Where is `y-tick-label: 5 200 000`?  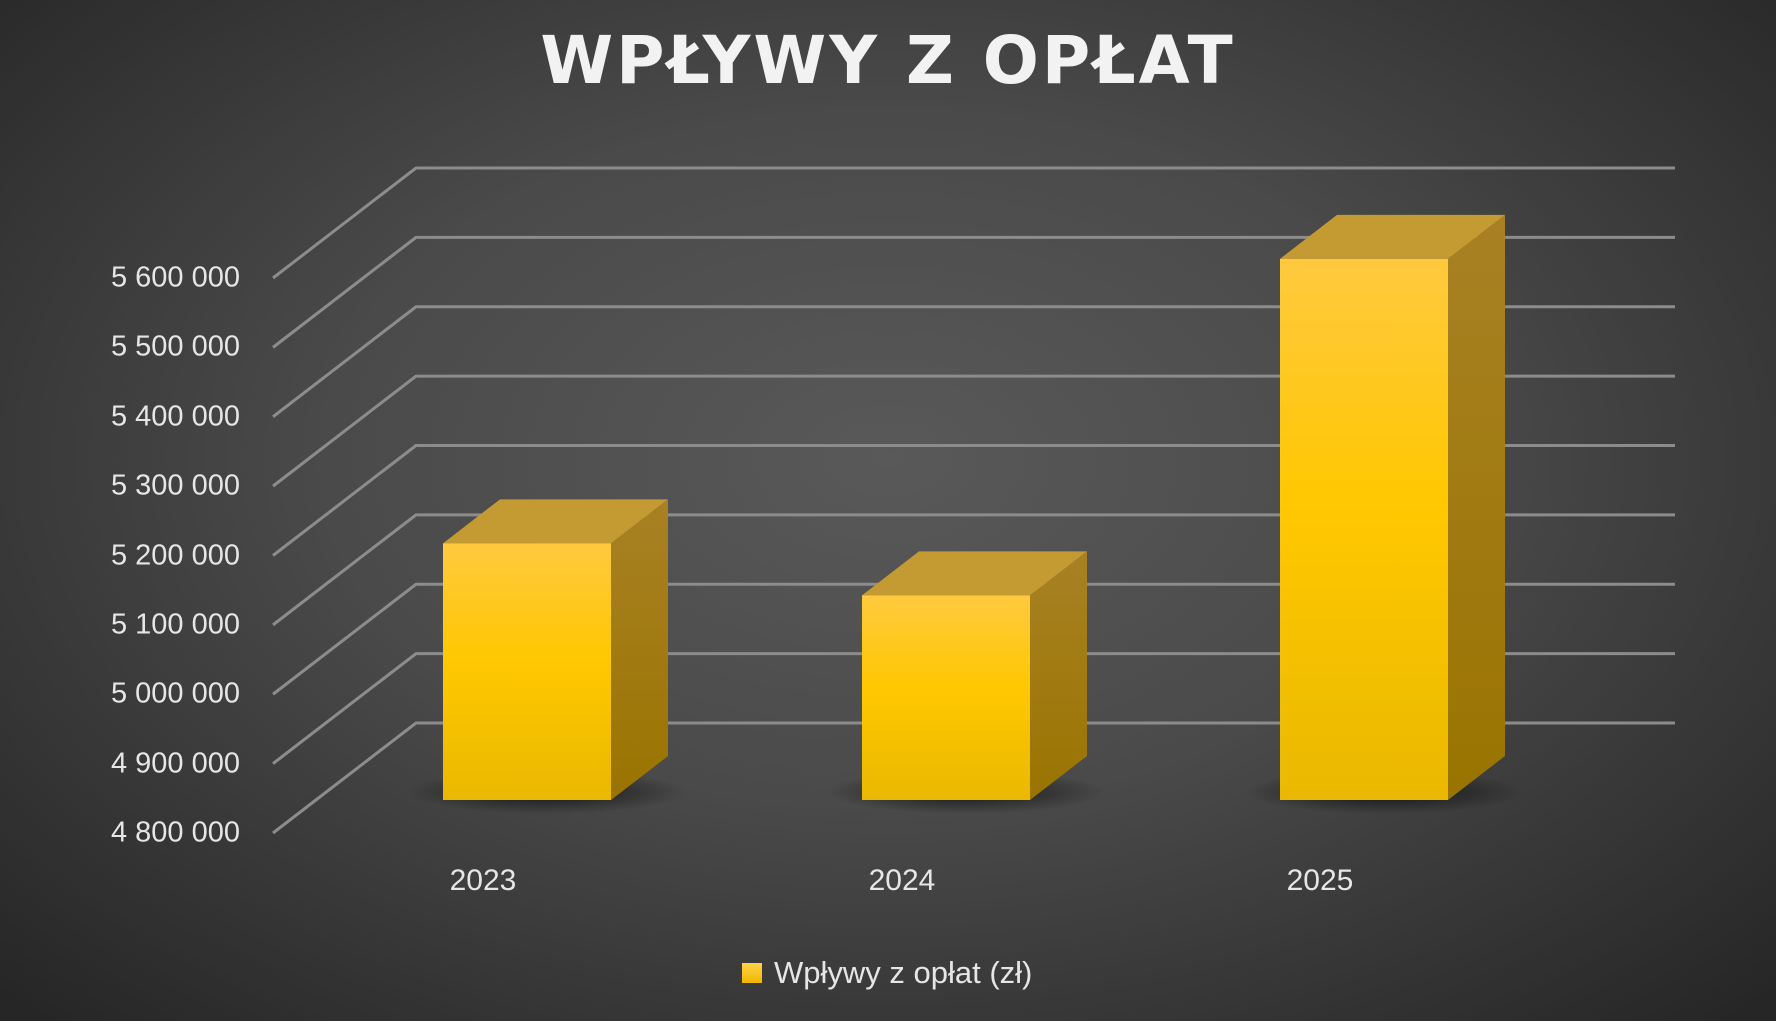
y-tick-label: 5 200 000 is located at coordinates (175, 555).